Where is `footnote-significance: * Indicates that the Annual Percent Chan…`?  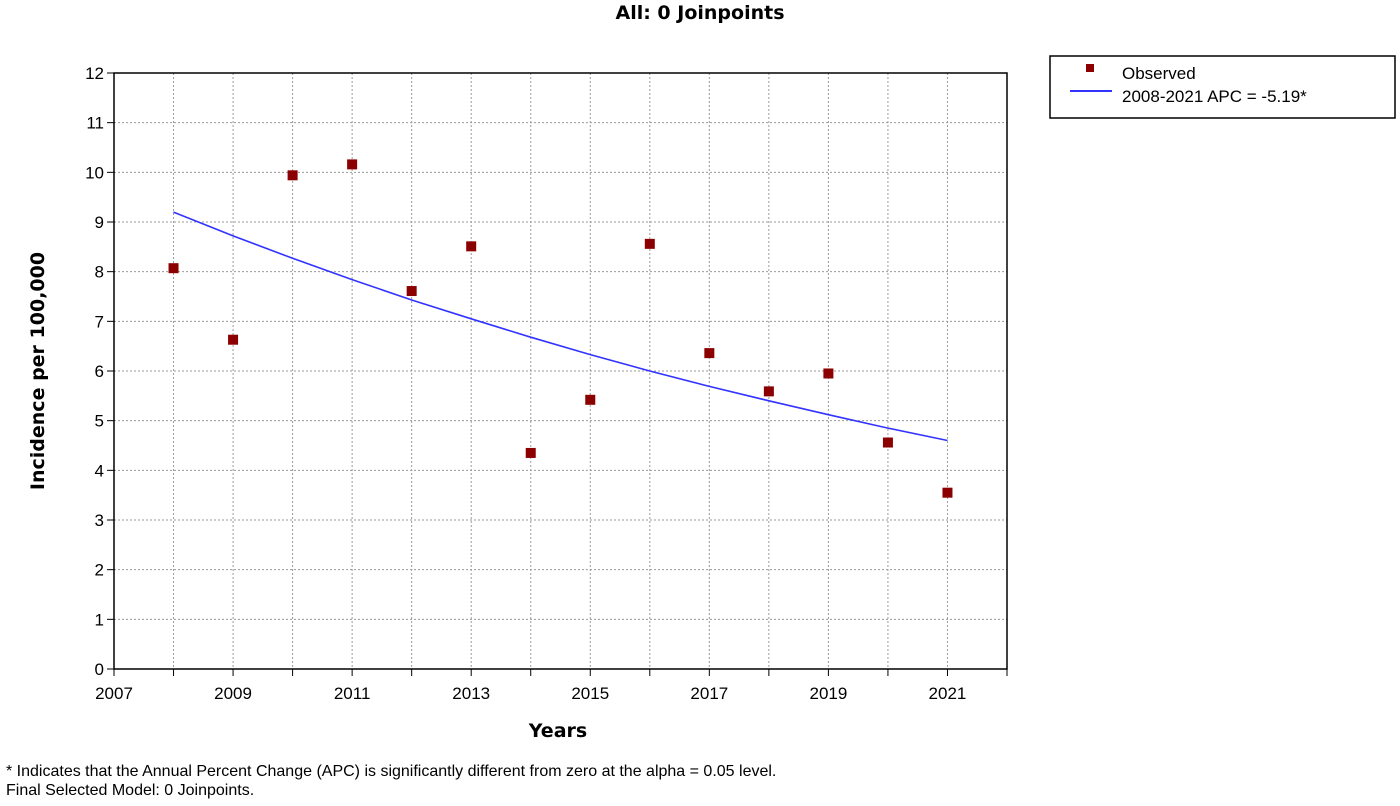
footnote-significance: * Indicates that the Annual Percent Chan… is located at coordinates (391, 771).